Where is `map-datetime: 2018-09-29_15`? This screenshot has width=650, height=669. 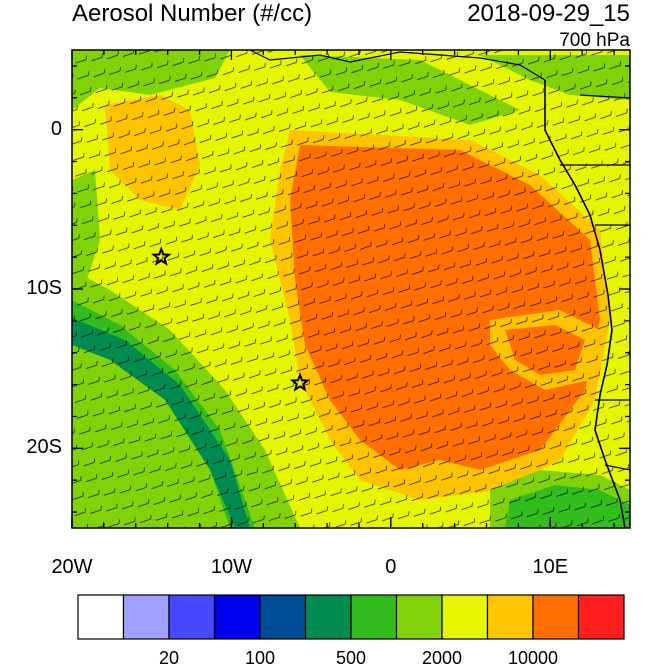 map-datetime: 2018-09-29_15 is located at coordinates (548, 13).